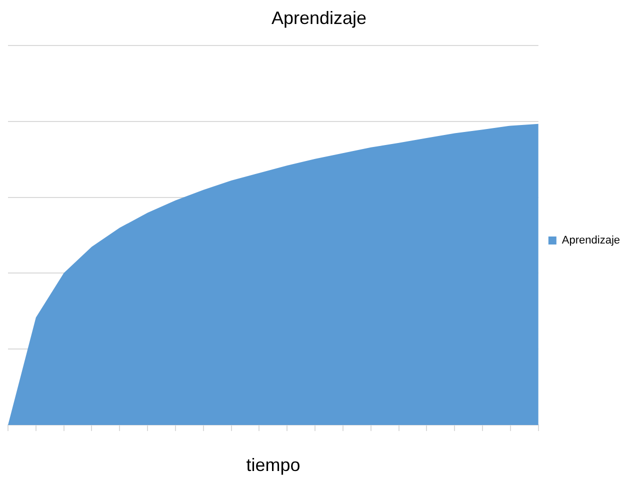 Image resolution: width=640 pixels, height=485 pixels. I want to click on legend-label: Aprendizaje, so click(591, 240).